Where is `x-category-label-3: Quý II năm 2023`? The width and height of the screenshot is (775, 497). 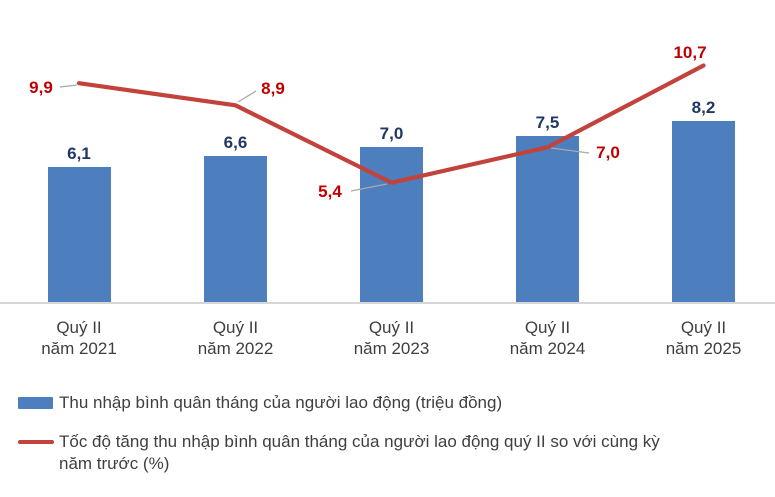
x-category-label-3: Quý II năm 2023 is located at coordinates (391, 338).